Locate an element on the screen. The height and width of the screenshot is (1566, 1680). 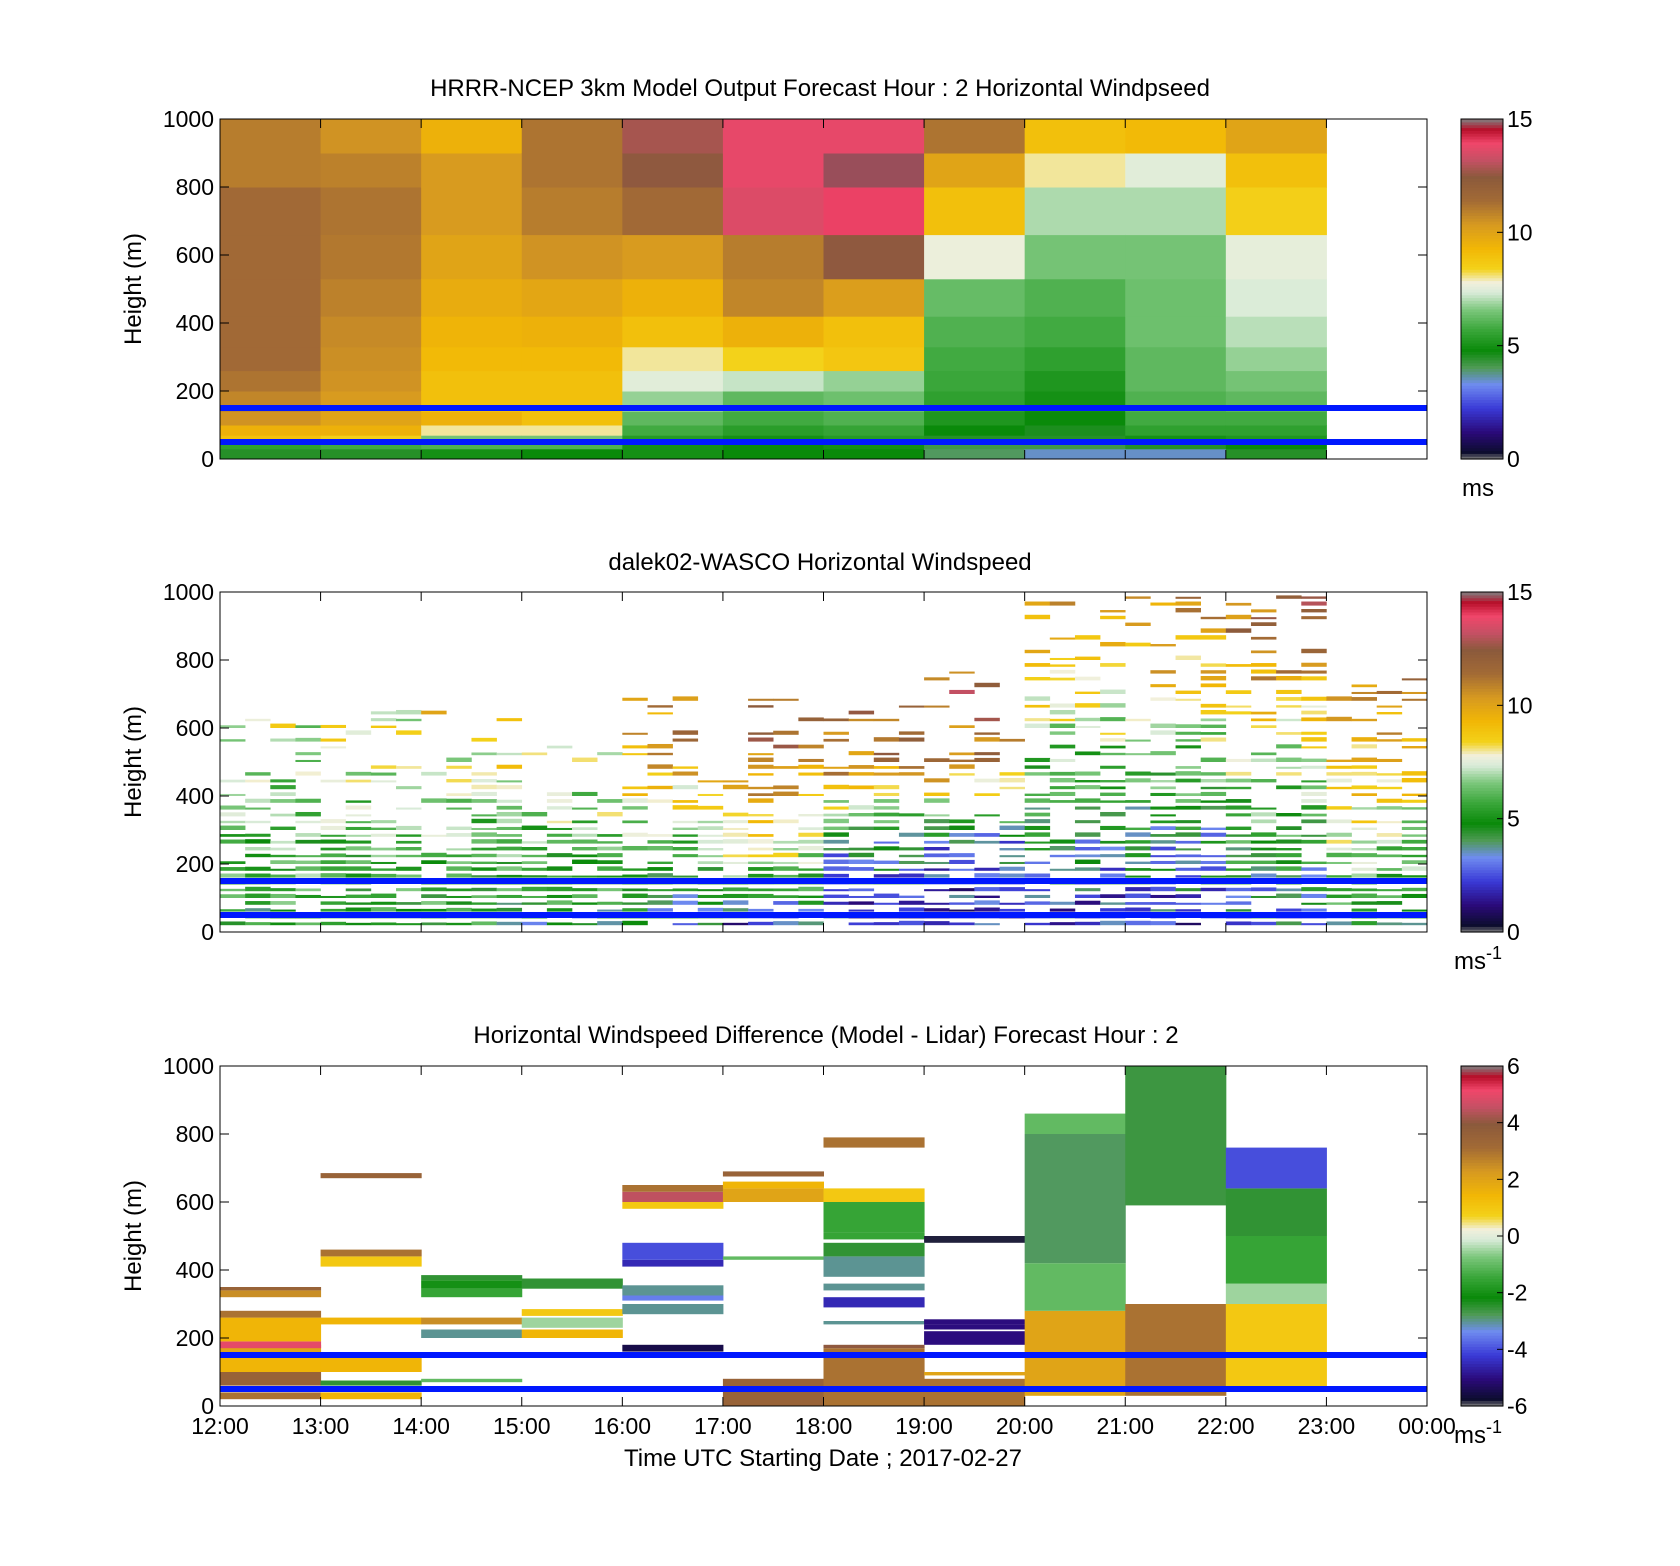
x-tick-label: 15:00 is located at coordinates (522, 1426).